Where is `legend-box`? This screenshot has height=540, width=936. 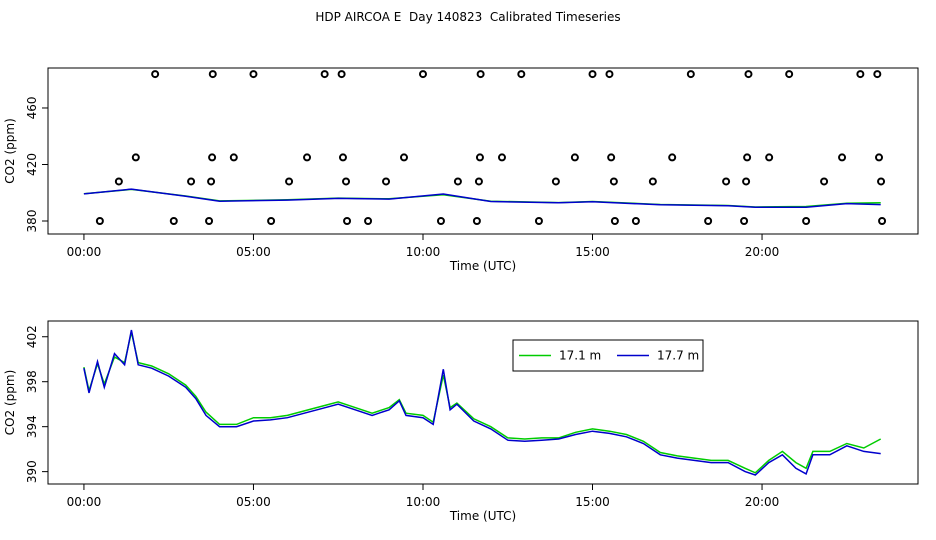
legend-box is located at coordinates (608, 355).